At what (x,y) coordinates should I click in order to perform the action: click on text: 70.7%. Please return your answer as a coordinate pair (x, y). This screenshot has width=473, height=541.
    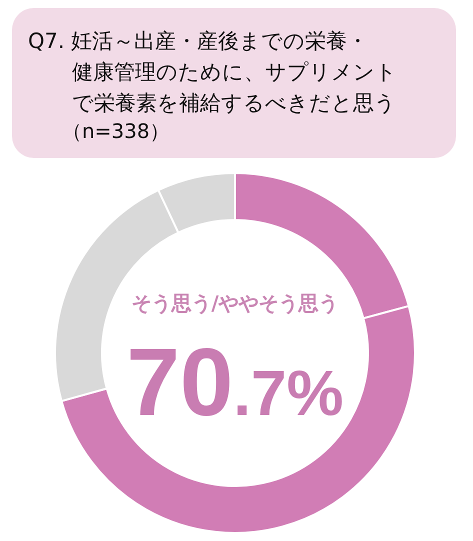
    Looking at the image, I should click on (235, 382).